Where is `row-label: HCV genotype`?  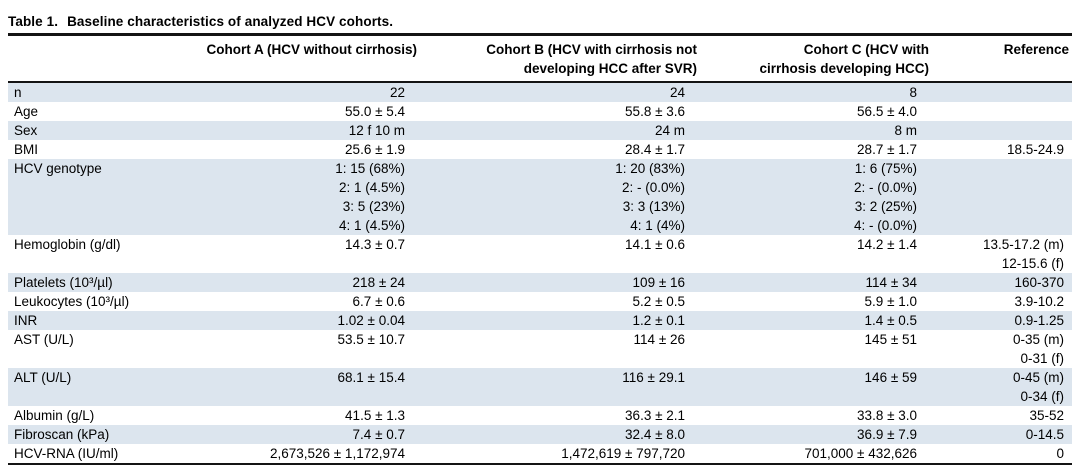 row-label: HCV genotype is located at coordinates (58, 168).